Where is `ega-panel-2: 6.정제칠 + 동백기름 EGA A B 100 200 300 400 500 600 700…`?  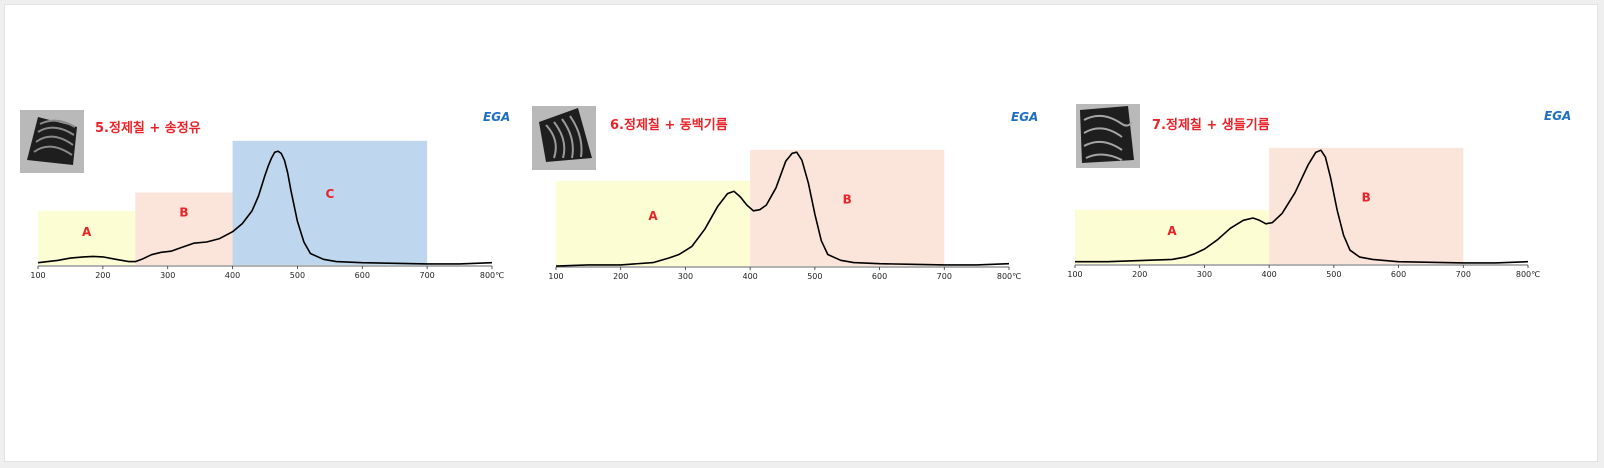 ega-panel-2: 6.정제칠 + 동백기름 EGA A B 100 200 300 400 500 600 700… is located at coordinates (785, 193).